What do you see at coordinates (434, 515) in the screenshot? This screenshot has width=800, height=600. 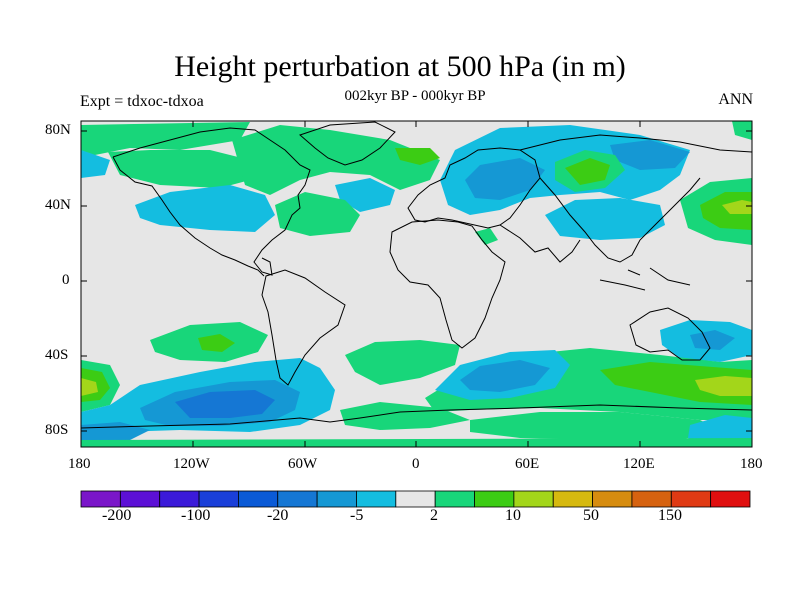 I see `colorbar-label: 2` at bounding box center [434, 515].